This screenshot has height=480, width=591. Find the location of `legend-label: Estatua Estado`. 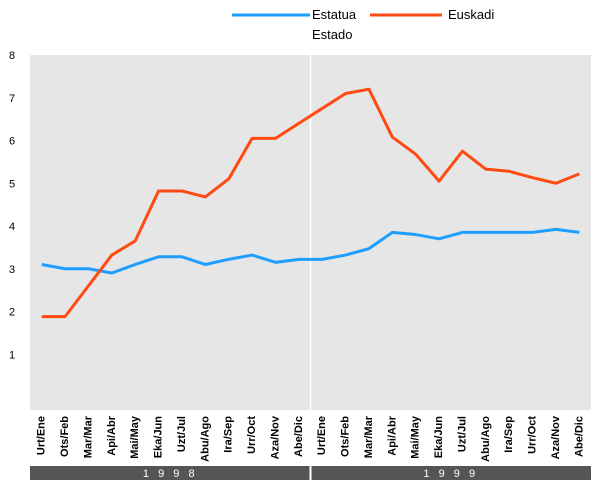

legend-label: Estatua Estado is located at coordinates (334, 24).